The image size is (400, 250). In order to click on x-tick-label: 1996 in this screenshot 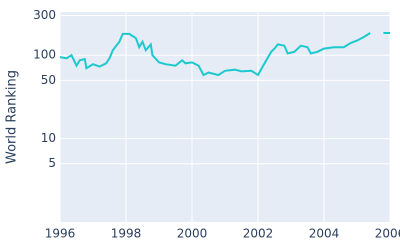, I will do `click(60, 234)`.